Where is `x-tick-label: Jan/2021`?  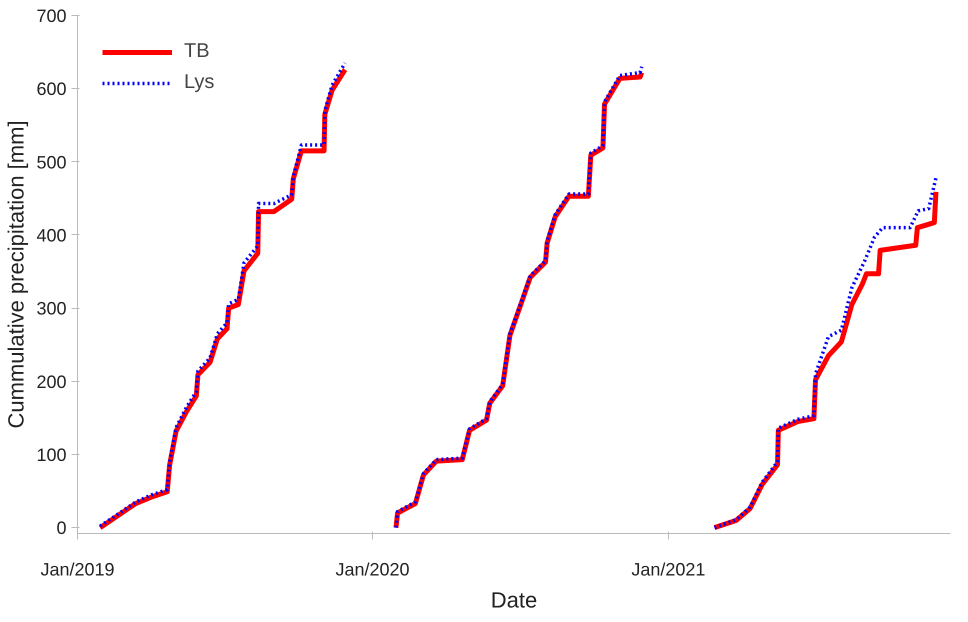 x-tick-label: Jan/2021 is located at coordinates (668, 570).